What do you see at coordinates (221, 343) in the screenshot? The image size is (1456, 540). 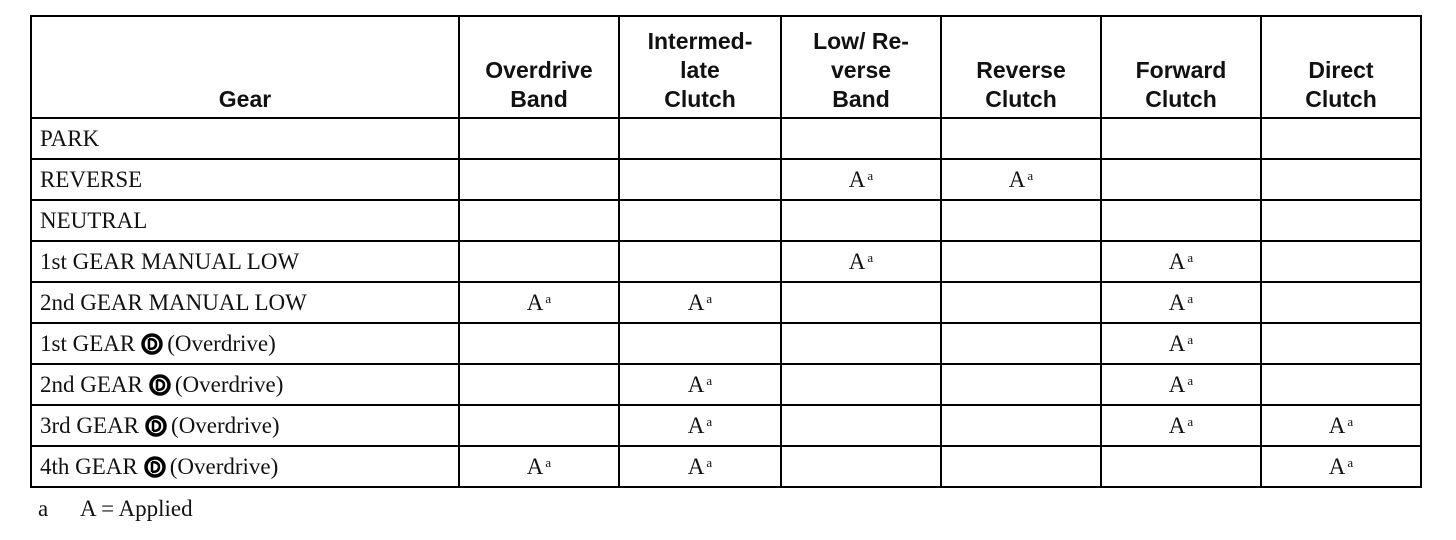 I see `gear-suffix: (Overdrive)` at bounding box center [221, 343].